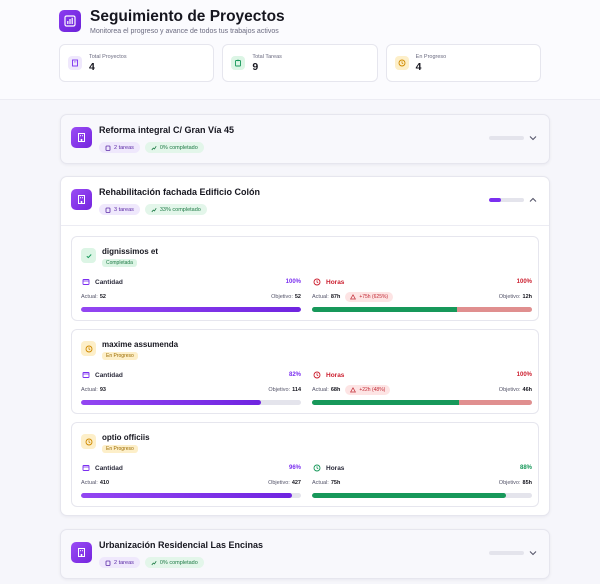 The width and height of the screenshot is (600, 584). I want to click on check-icon, so click(88, 255).